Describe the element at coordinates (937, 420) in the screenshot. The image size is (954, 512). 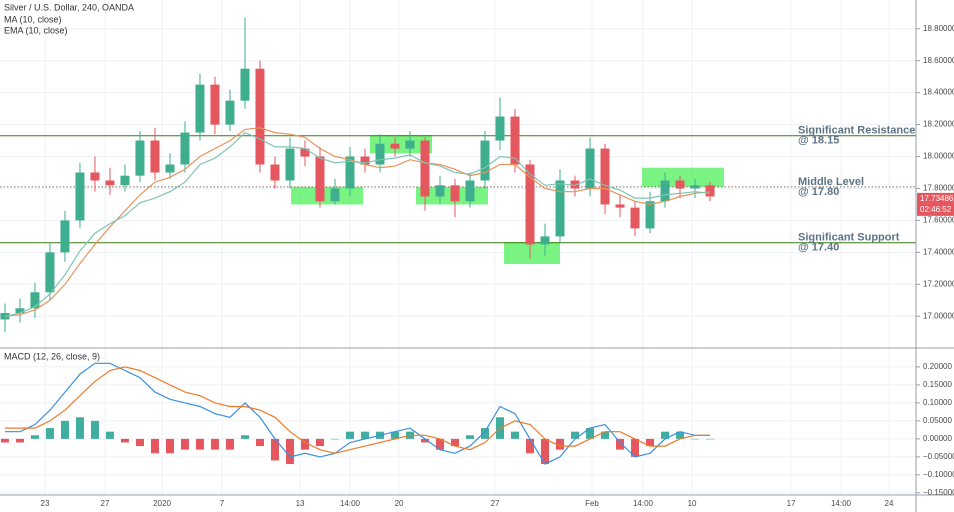
I see `y-tick-label: 0.05000` at that location.